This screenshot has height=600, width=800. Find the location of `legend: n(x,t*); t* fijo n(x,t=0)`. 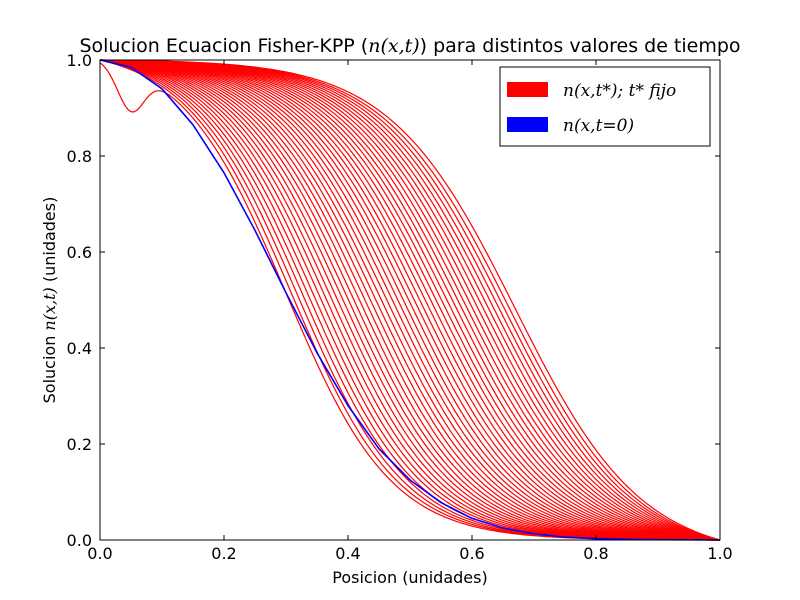

legend: n(x,t*); t* fijo n(x,t=0) is located at coordinates (605, 106).